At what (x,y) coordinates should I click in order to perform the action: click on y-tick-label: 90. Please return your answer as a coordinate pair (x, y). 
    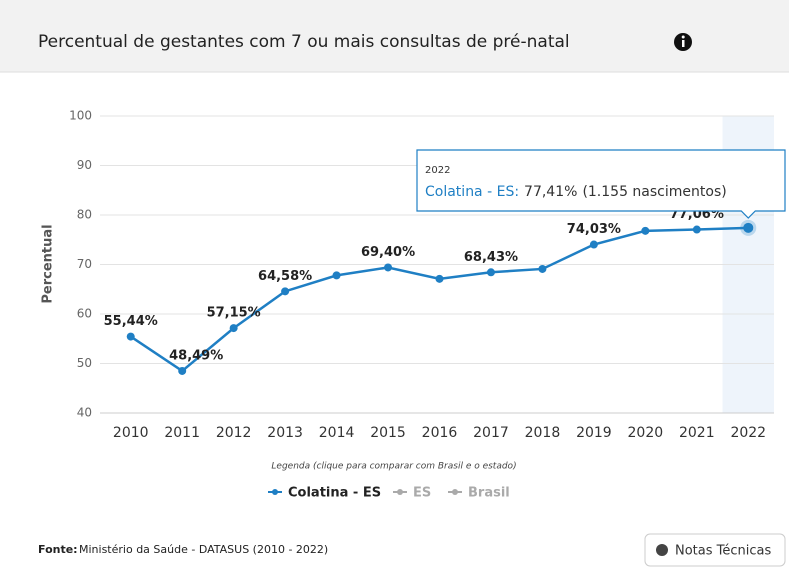
    Looking at the image, I should click on (84, 165).